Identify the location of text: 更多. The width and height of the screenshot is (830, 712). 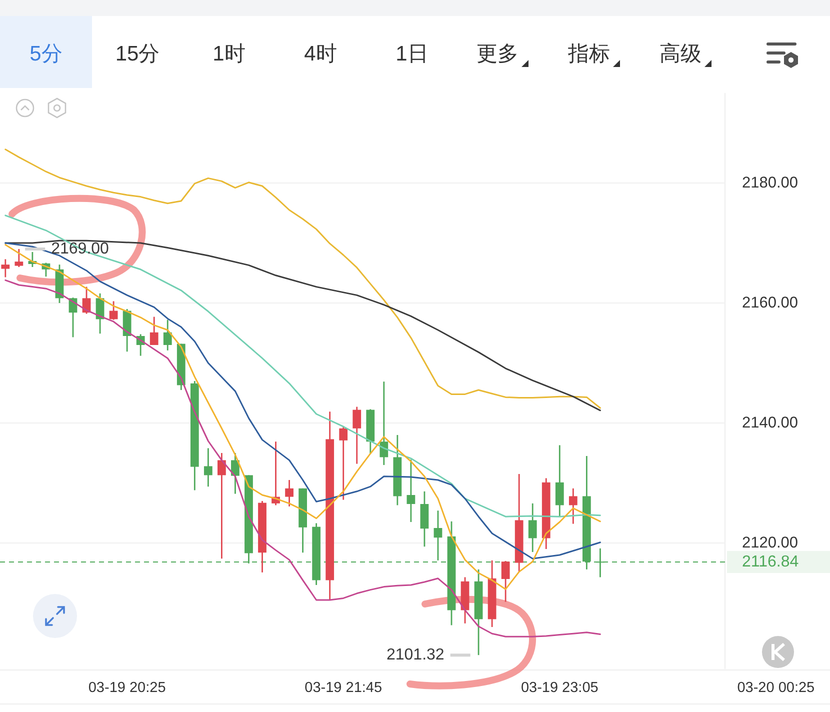
(497, 54).